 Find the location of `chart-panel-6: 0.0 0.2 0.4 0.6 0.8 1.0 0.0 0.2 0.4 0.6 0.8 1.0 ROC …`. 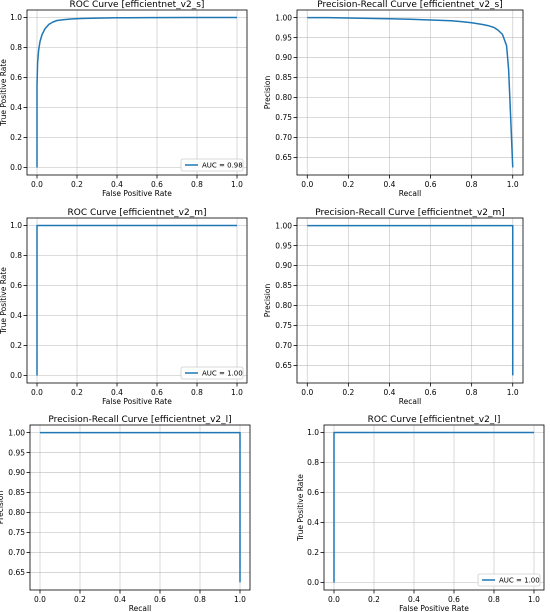

chart-panel-6: 0.0 0.2 0.4 0.6 0.8 1.0 0.0 0.2 0.4 0.6 0.8 1.0 ROC … is located at coordinates (420, 513).